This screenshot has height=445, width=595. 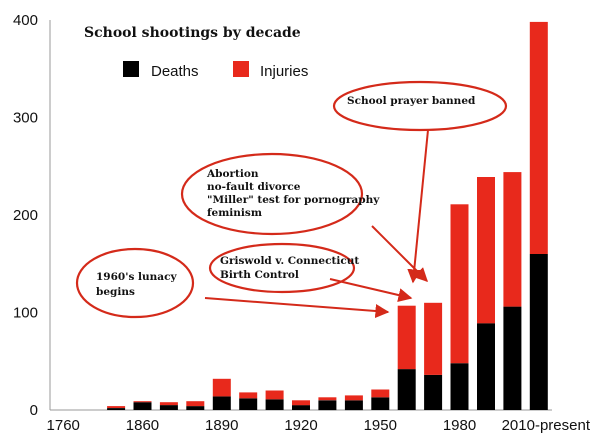 I want to click on annotation-lunacy: 1960's lunacy begins, so click(x=232, y=283).